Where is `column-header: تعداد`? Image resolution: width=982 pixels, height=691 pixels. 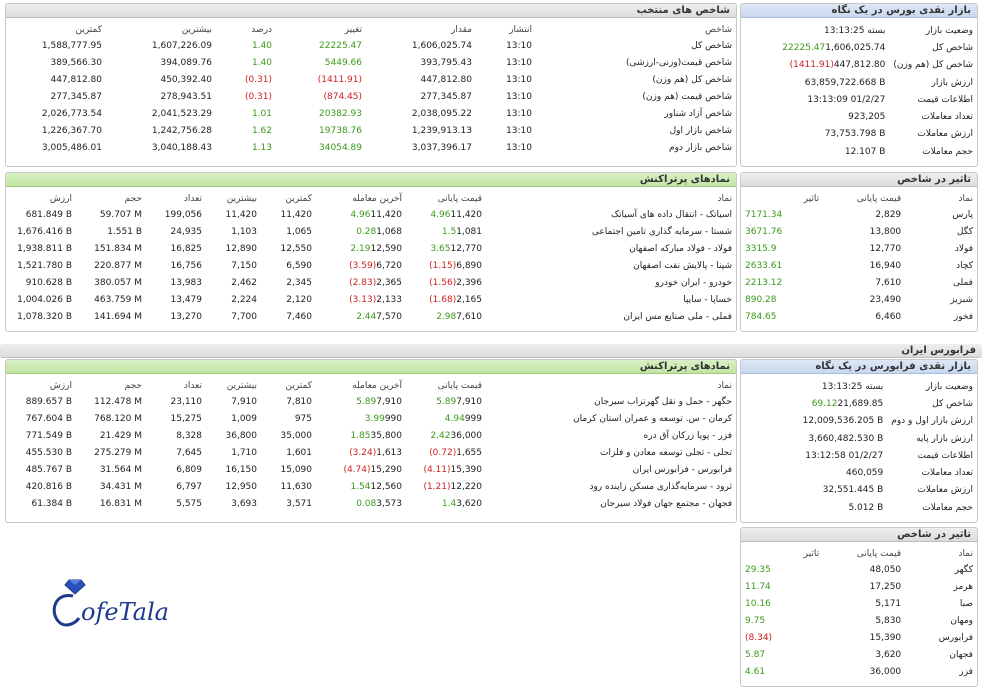
column-header: تعداد is located at coordinates (192, 198).